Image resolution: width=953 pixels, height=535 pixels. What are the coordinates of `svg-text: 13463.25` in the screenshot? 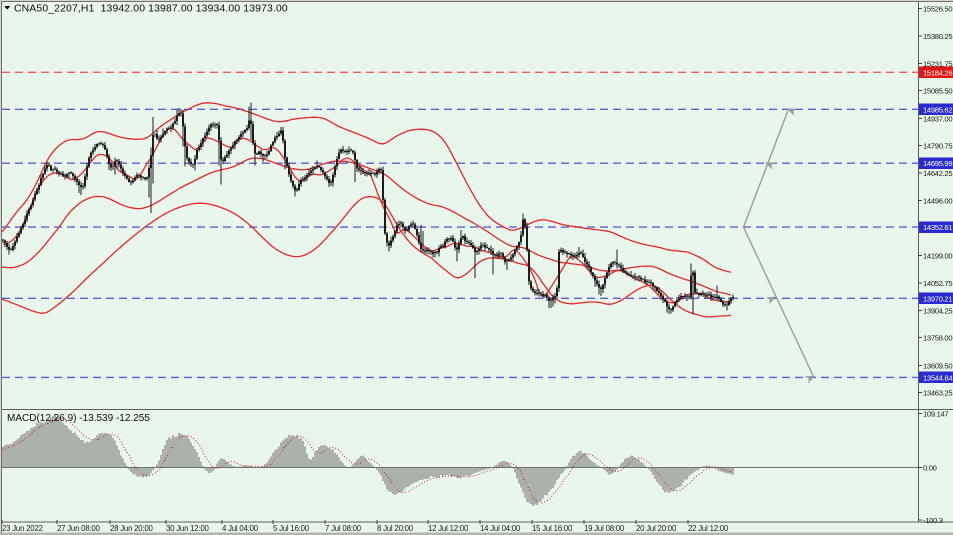 It's located at (937, 393).